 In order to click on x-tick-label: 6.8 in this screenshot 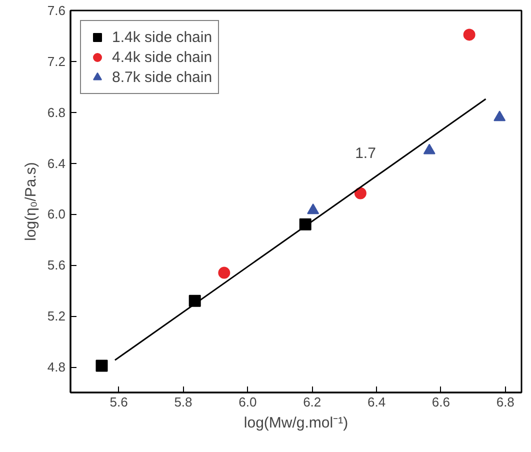, I will do `click(505, 402)`.